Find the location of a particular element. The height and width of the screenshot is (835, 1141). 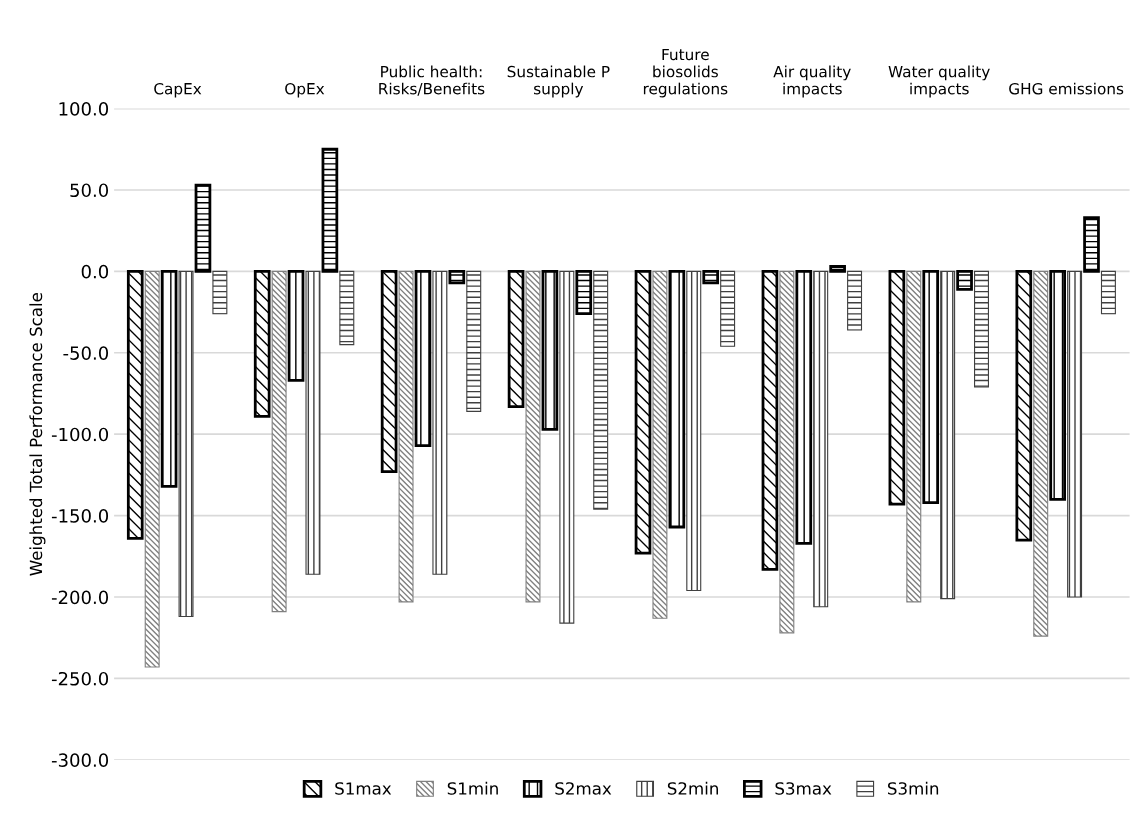

x-tick-label: CapEx is located at coordinates (178, 90).